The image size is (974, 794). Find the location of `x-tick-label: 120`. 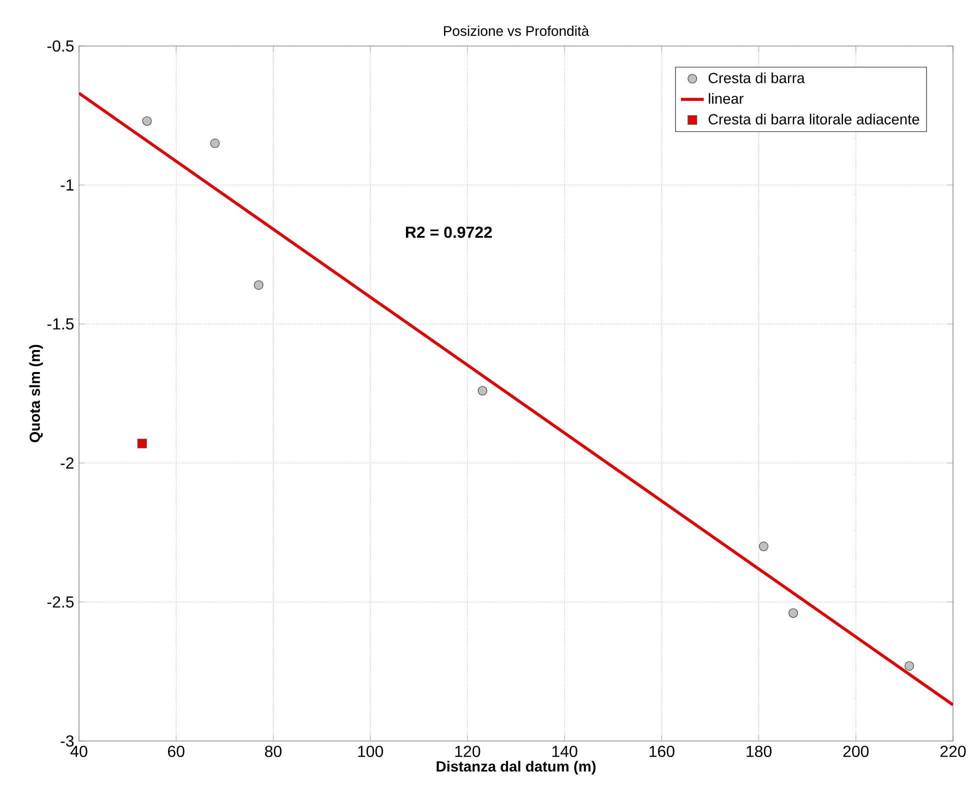

x-tick-label: 120 is located at coordinates (467, 752).